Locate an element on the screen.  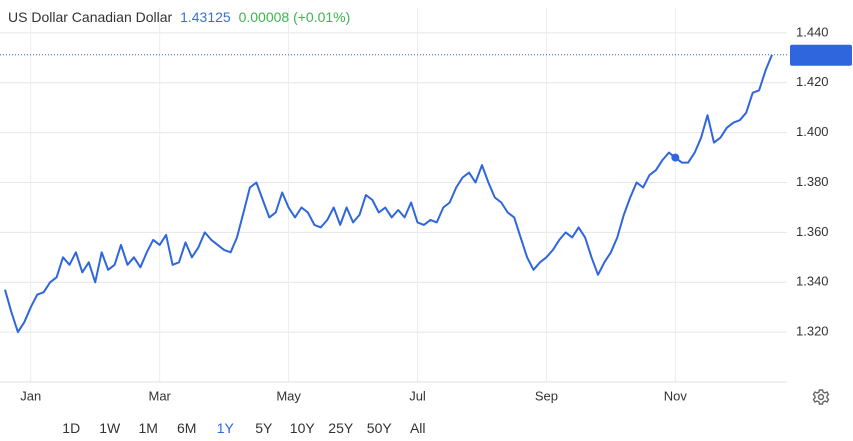
change: 0.00008 (+0.01%) is located at coordinates (294, 17).